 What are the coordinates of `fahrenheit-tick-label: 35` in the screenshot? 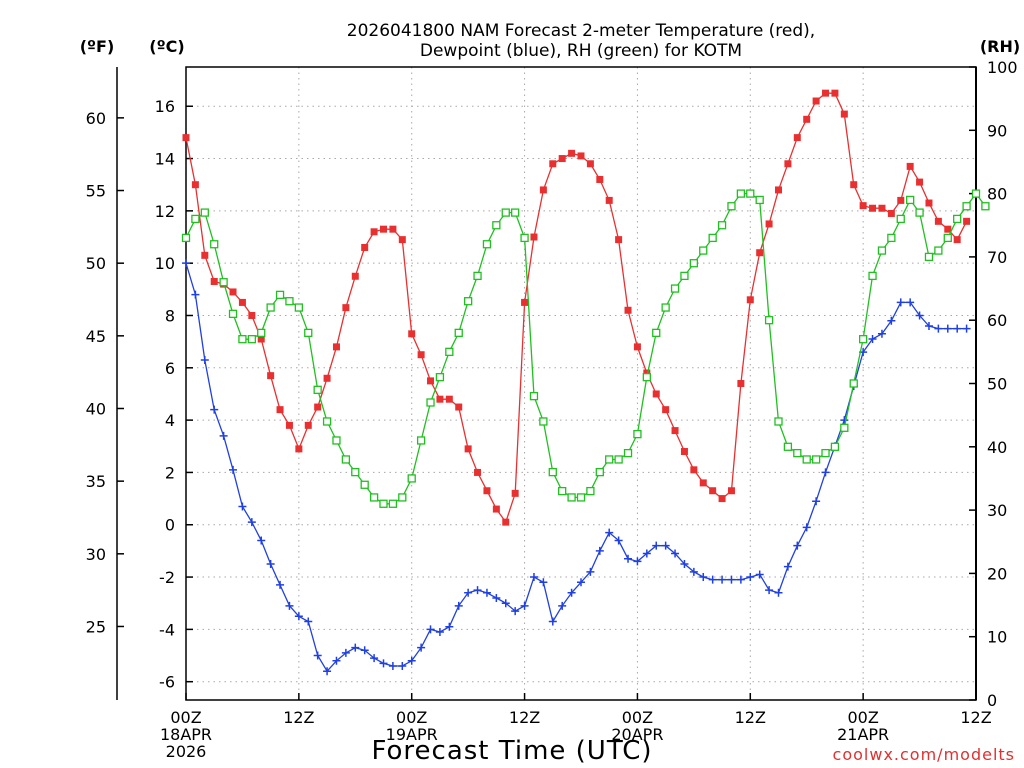 It's located at (96, 481).